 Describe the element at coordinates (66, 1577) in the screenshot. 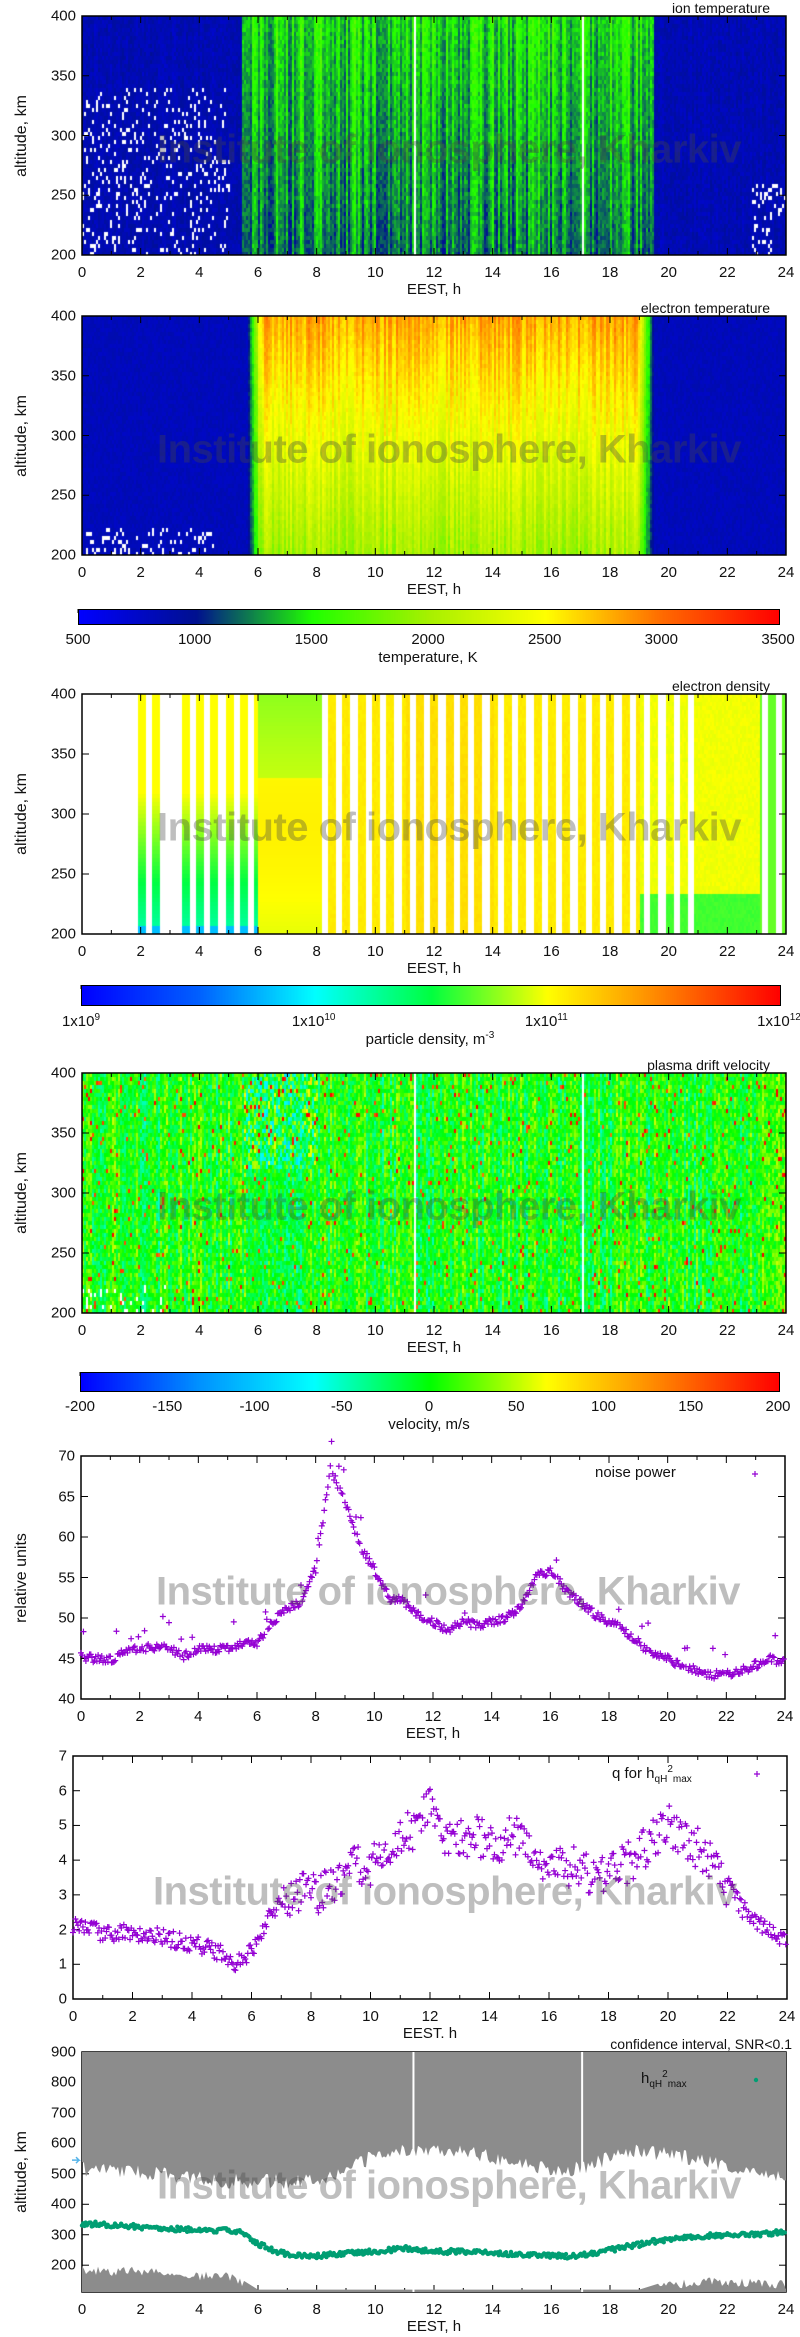

I see `y-tick-label: 55` at that location.